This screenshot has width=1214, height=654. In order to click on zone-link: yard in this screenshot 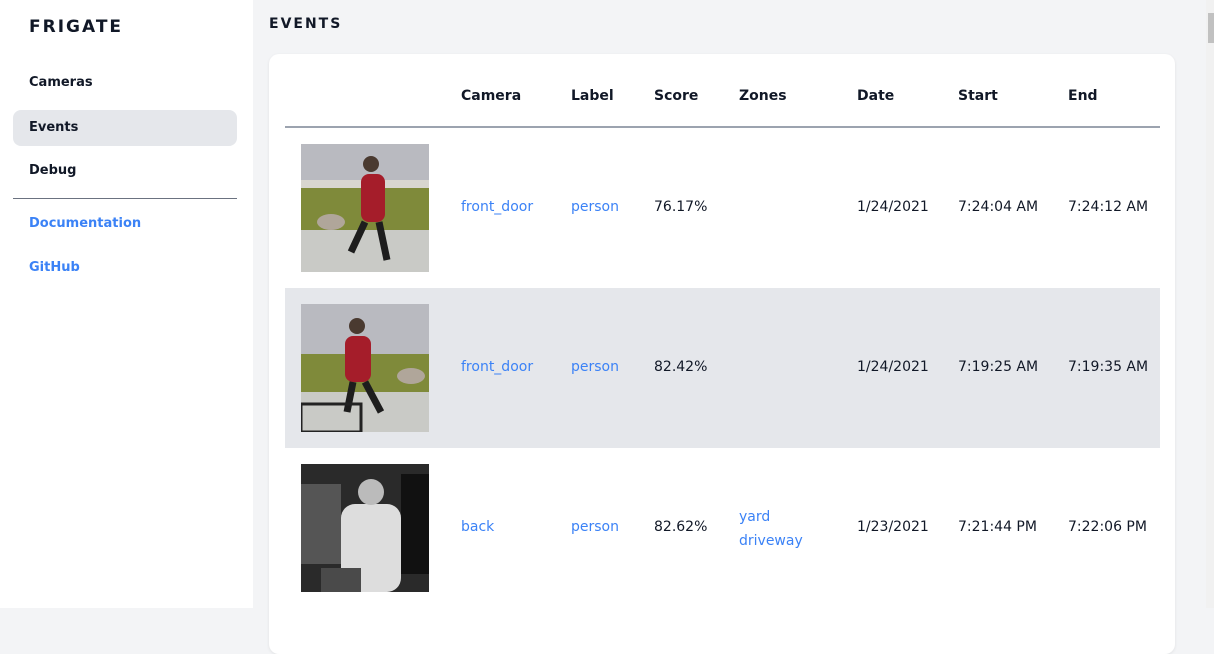, I will do `click(755, 517)`.